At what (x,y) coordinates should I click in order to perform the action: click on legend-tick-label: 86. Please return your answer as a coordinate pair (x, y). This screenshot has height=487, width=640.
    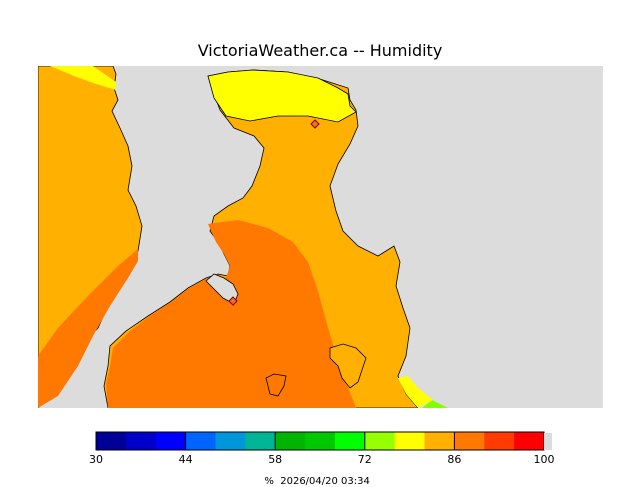
    Looking at the image, I should click on (454, 459).